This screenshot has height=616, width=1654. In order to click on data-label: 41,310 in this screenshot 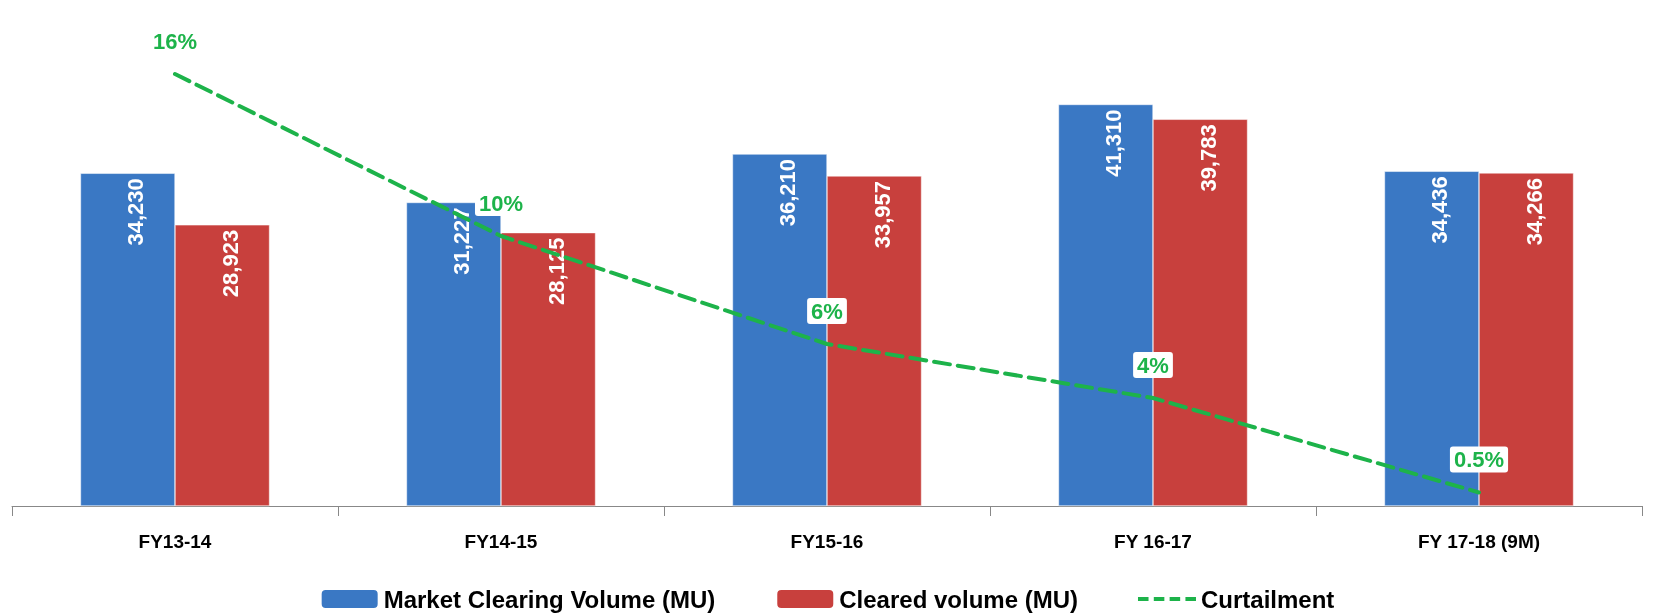, I will do `click(1114, 143)`.